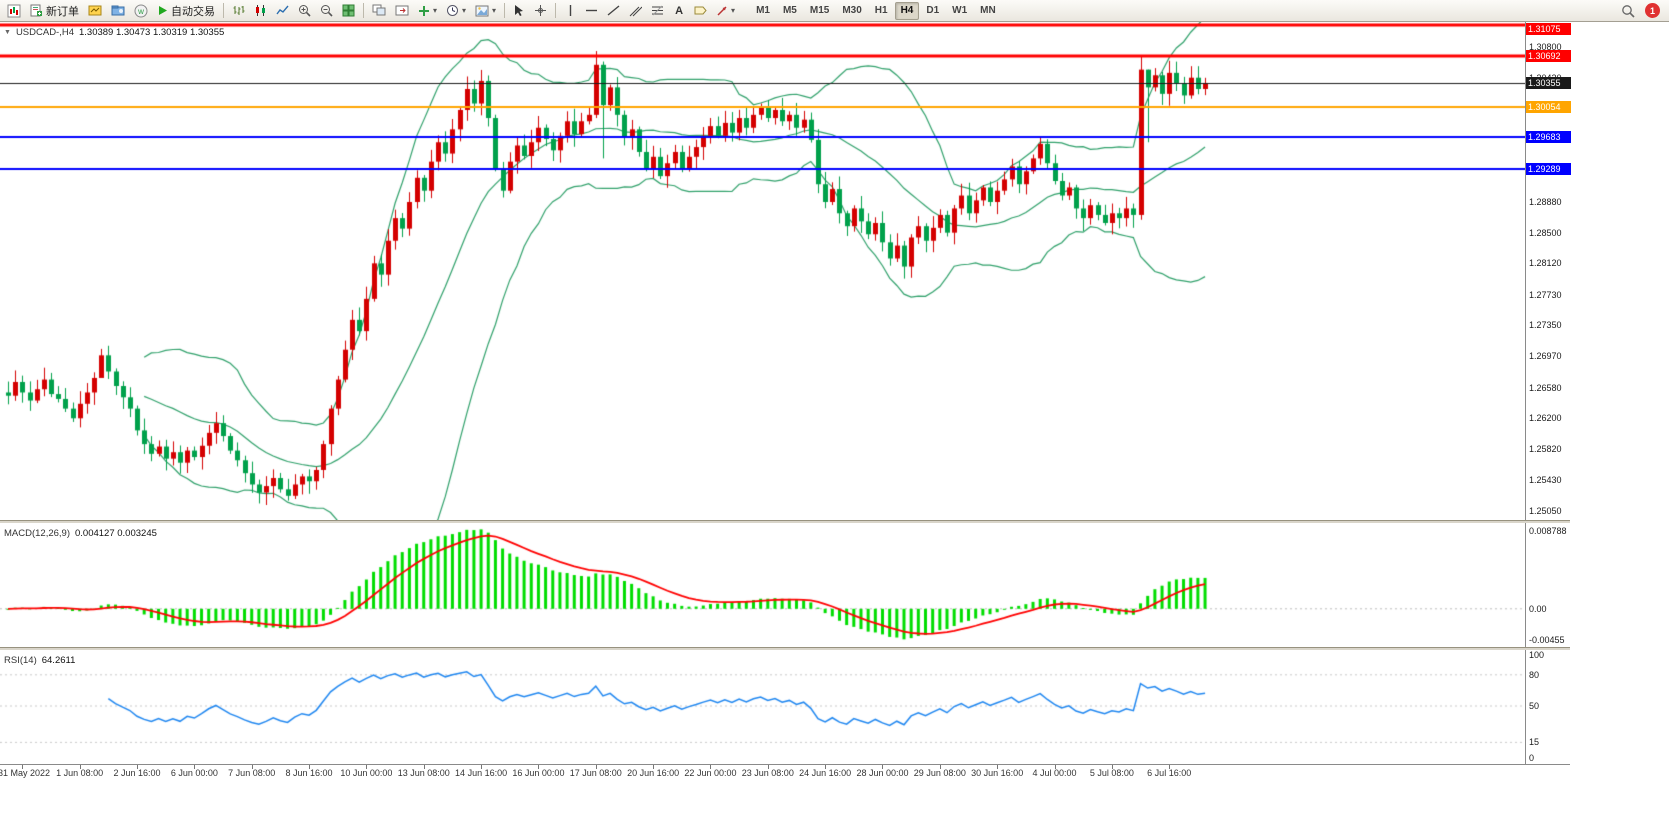 This screenshot has height=826, width=1669. What do you see at coordinates (1547, 707) in the screenshot?
I see `rsi-axis: 100 80 50 15 0` at bounding box center [1547, 707].